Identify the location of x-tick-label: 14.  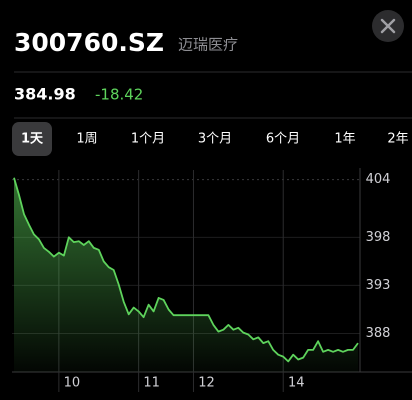
(296, 383).